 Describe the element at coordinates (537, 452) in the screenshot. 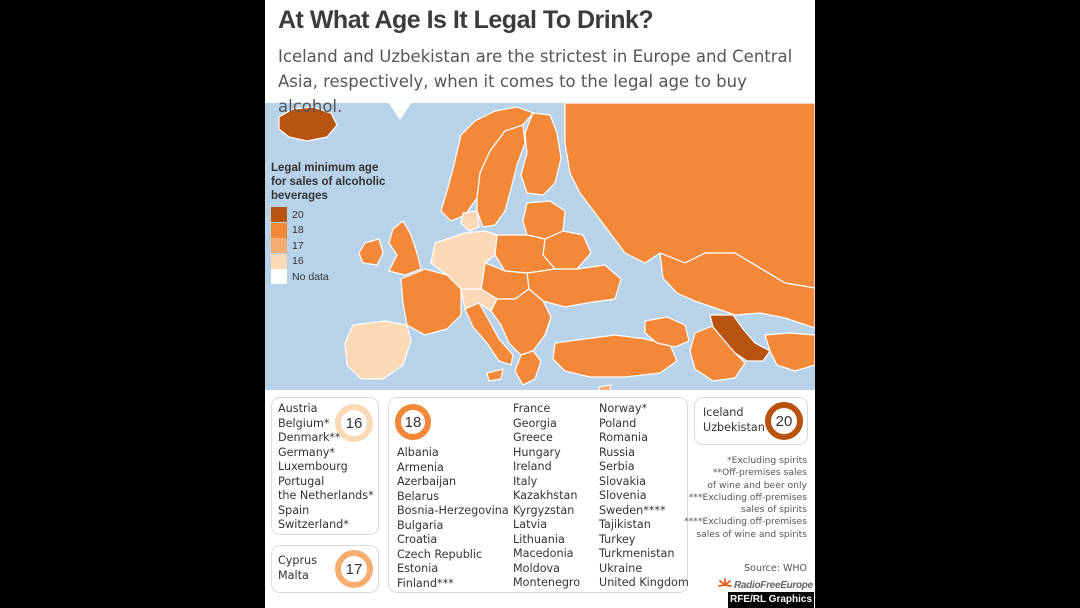

I see `list-item: Hungary` at that location.